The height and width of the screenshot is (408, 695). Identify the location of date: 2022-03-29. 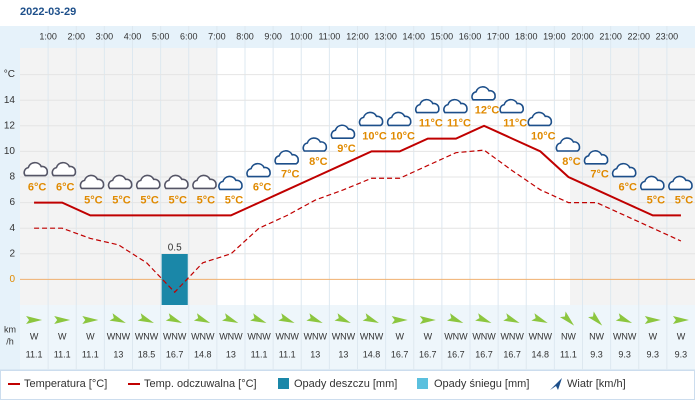
(48, 12).